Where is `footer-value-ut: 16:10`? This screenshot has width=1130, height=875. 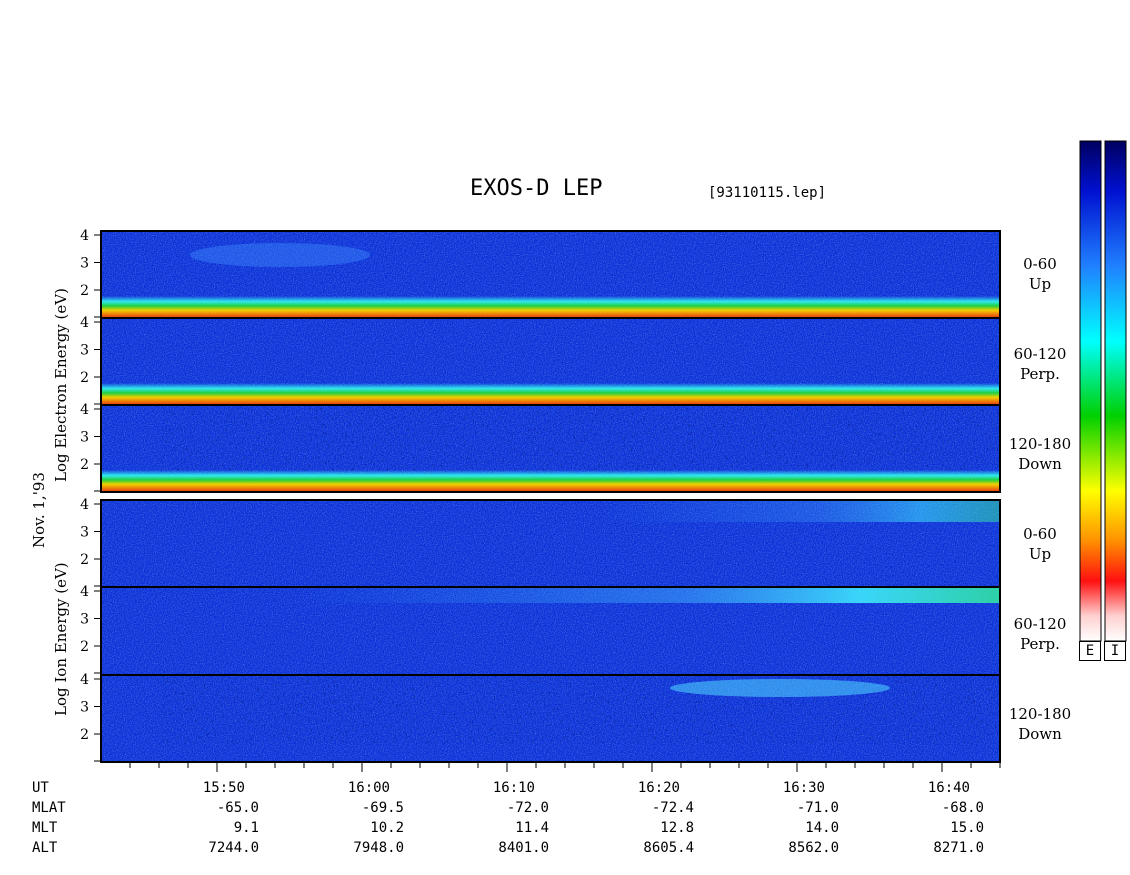
footer-value-ut: 16:10 is located at coordinates (513, 788).